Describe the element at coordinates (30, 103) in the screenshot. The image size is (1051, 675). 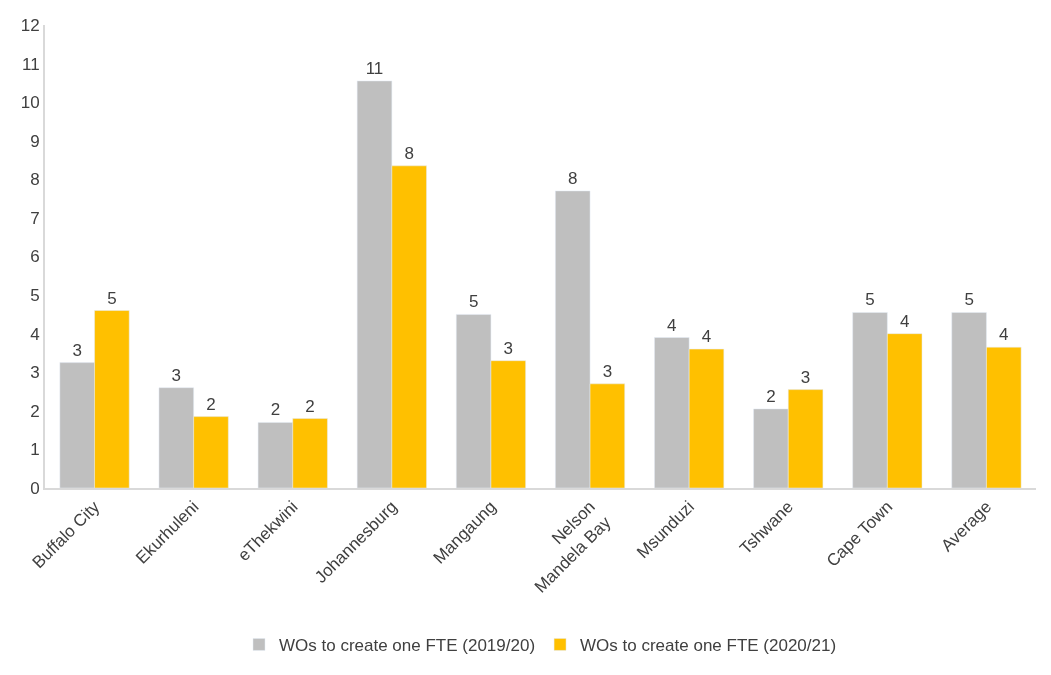
I see `y-tick-label: 10` at that location.